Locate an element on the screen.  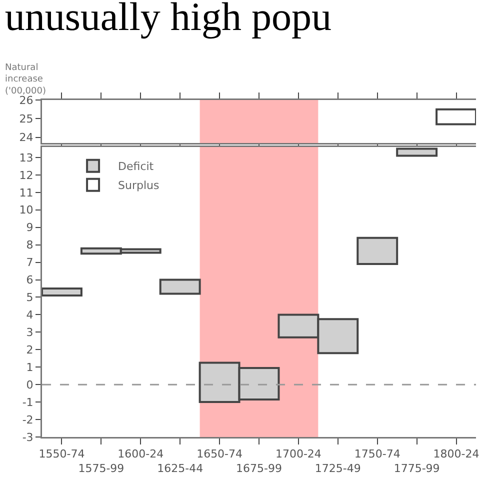
y-tick-label: 3 is located at coordinates (30, 333).